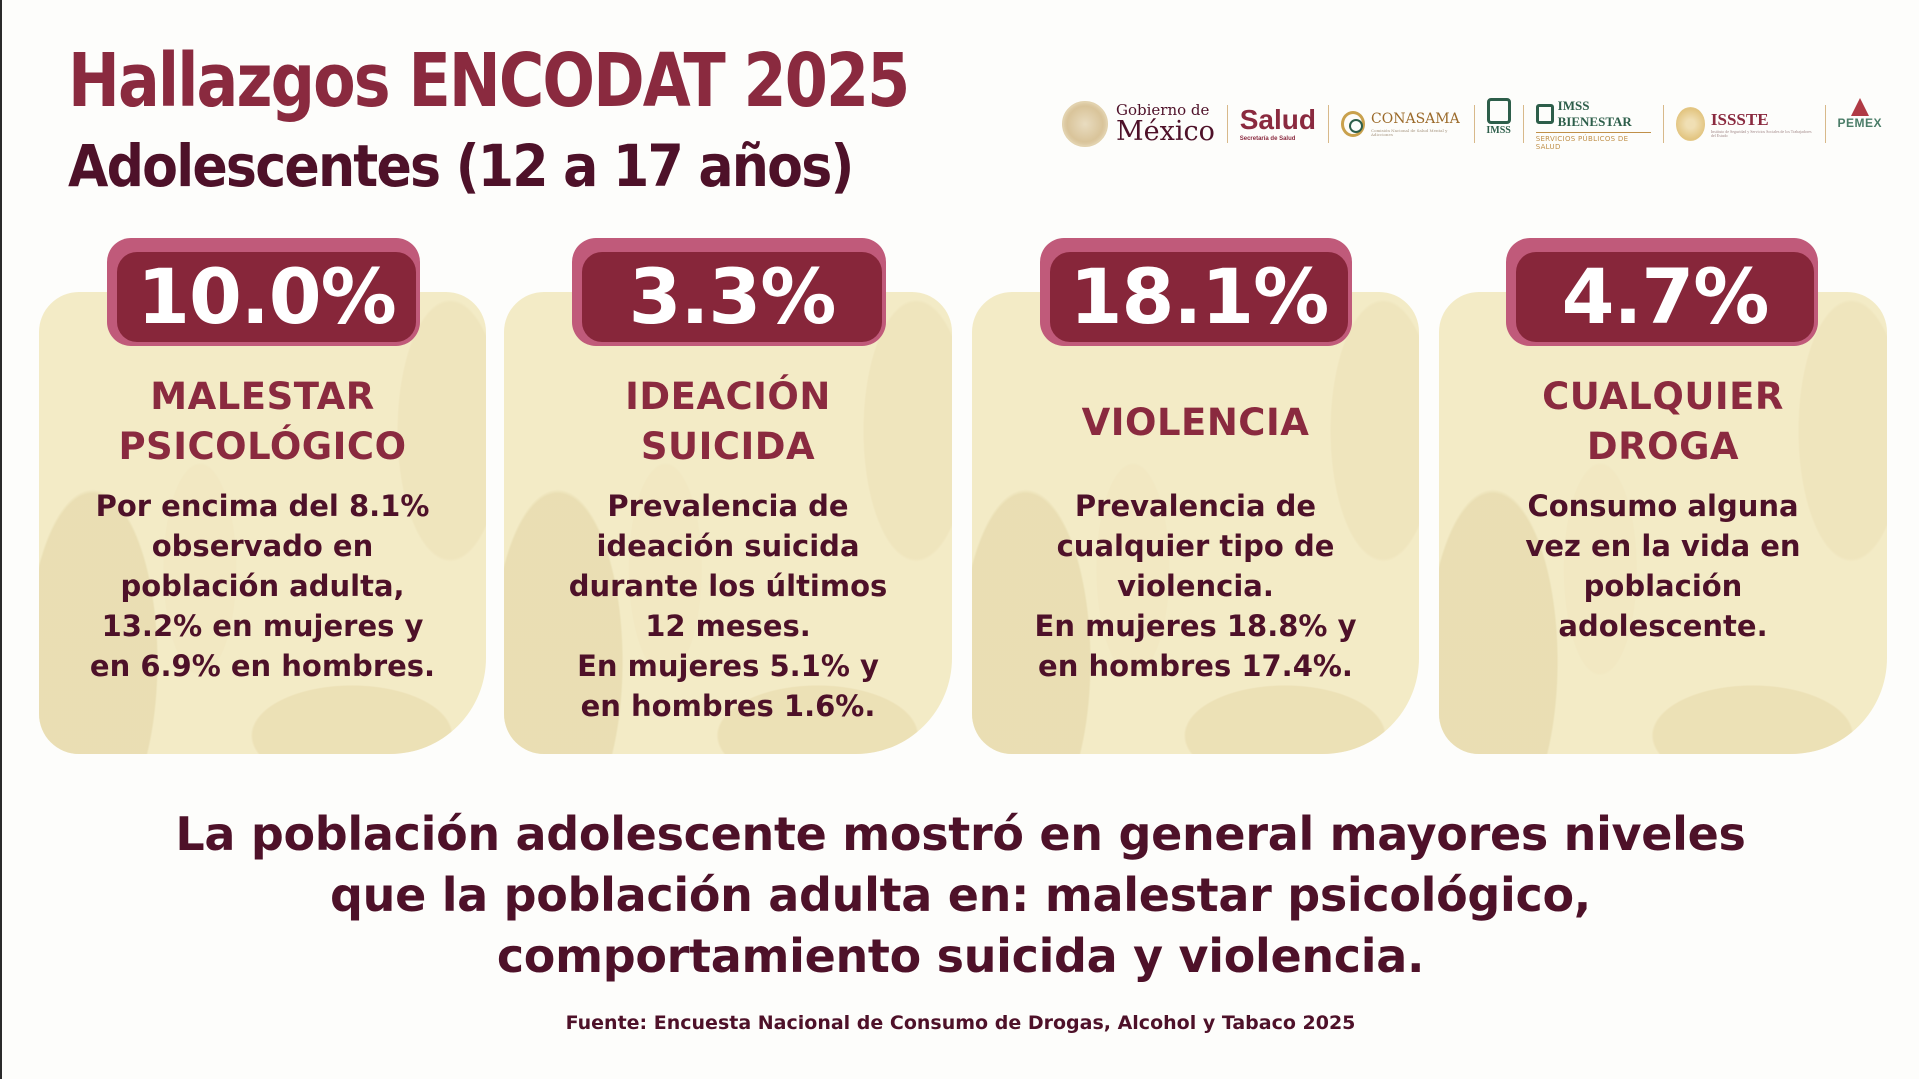  What do you see at coordinates (1593, 141) in the screenshot?
I see `imss-bienestar-tagline: SERVICIOS PÚBLICOS DE SALUD` at bounding box center [1593, 141].